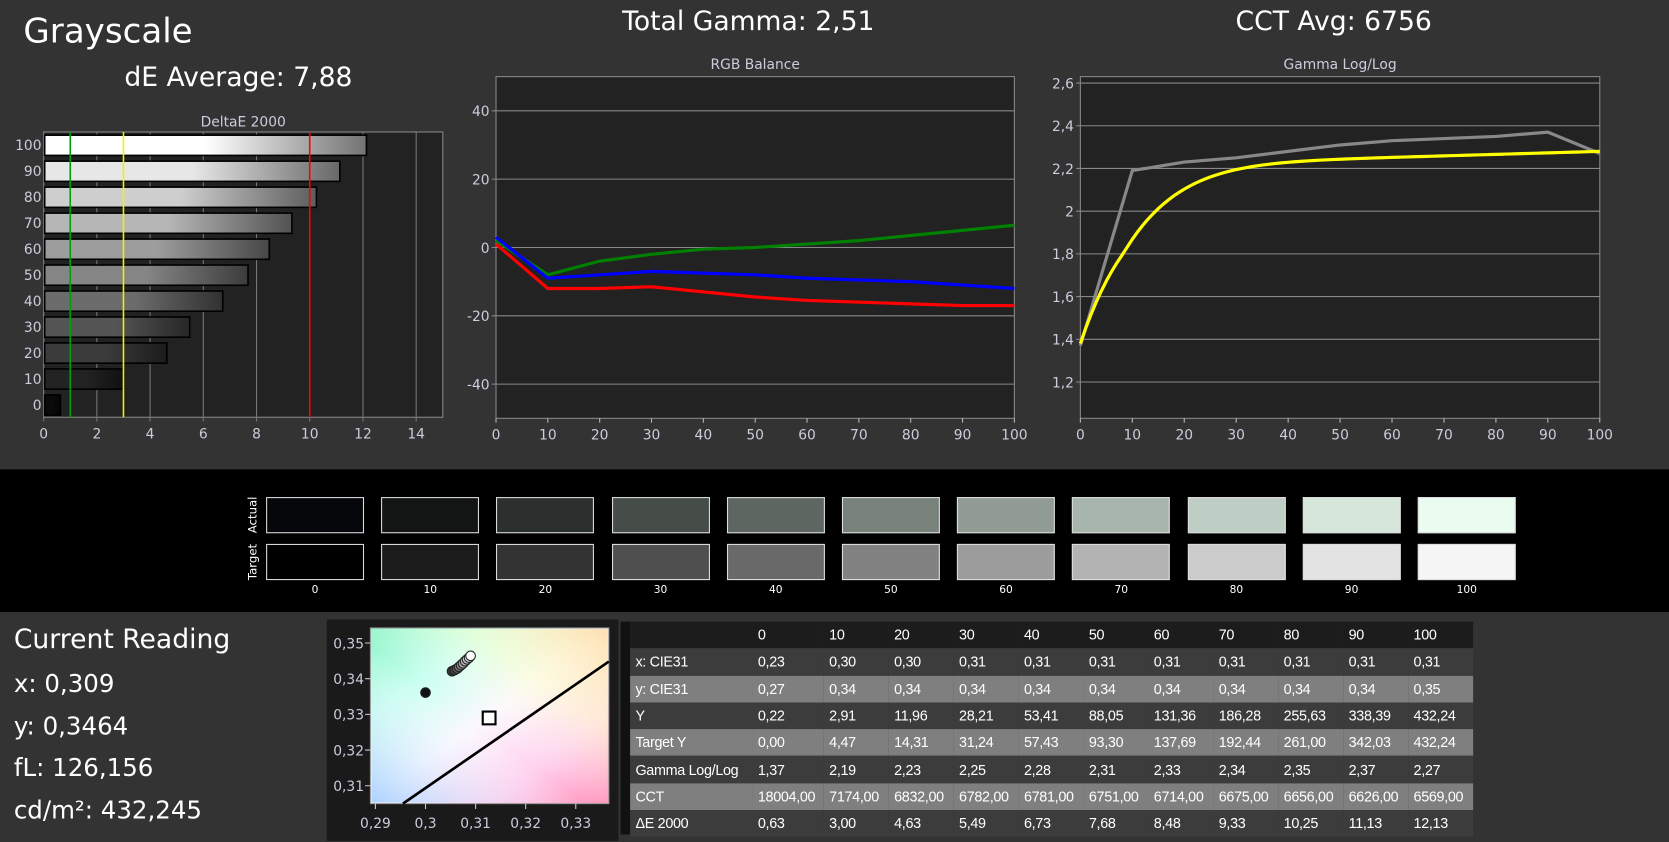  I want to click on y-tick-label: 70, so click(33, 224).